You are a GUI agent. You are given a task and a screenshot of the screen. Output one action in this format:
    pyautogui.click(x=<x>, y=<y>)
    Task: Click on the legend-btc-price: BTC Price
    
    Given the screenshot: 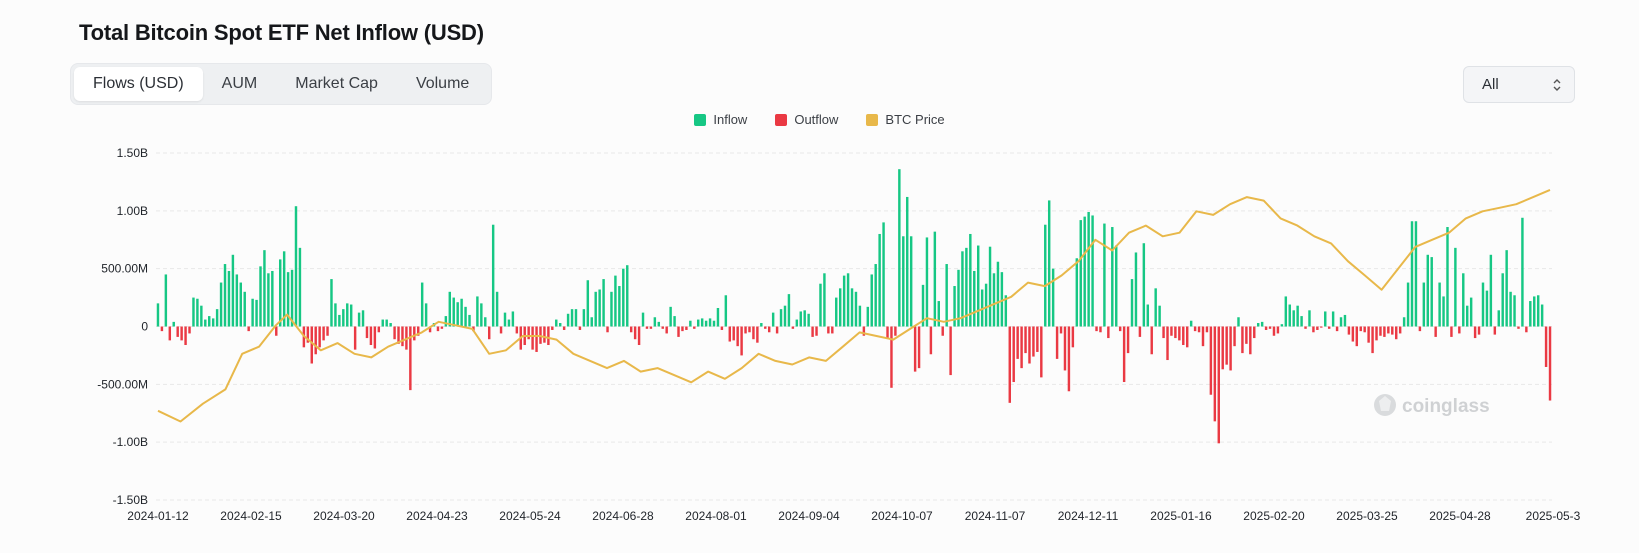 What is the action you would take?
    pyautogui.click(x=905, y=119)
    